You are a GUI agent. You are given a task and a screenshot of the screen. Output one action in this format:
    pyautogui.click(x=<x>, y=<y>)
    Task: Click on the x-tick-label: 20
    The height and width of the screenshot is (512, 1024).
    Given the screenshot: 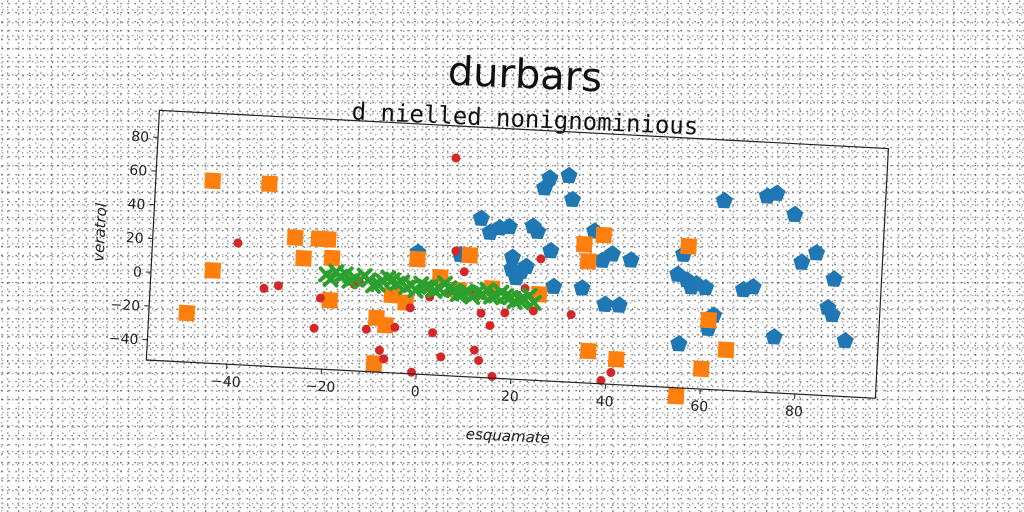 What is the action you would take?
    pyautogui.click(x=510, y=397)
    